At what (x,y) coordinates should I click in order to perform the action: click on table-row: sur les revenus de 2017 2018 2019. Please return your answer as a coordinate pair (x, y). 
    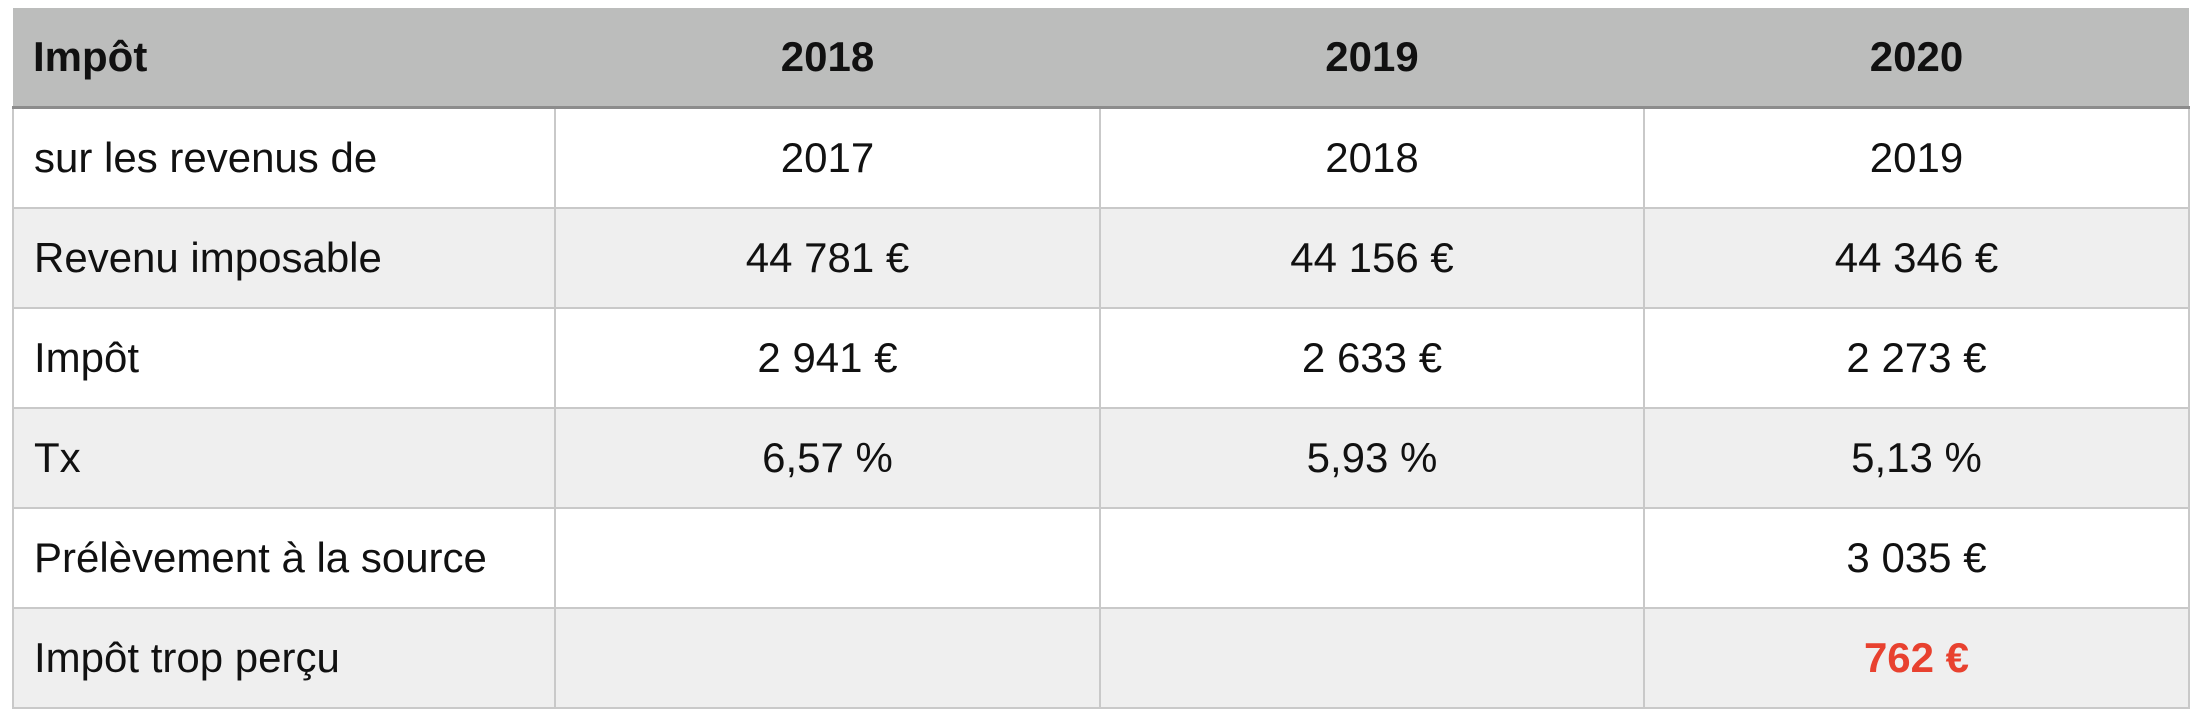
    Looking at the image, I should click on (1101, 157).